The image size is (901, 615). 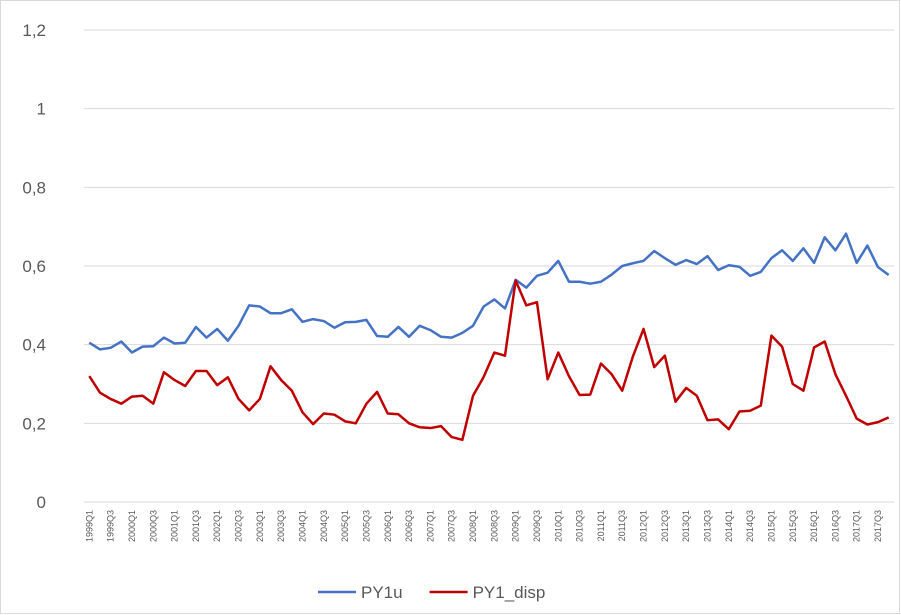 What do you see at coordinates (857, 526) in the screenshot?
I see `x-tick-label: 2017Q1` at bounding box center [857, 526].